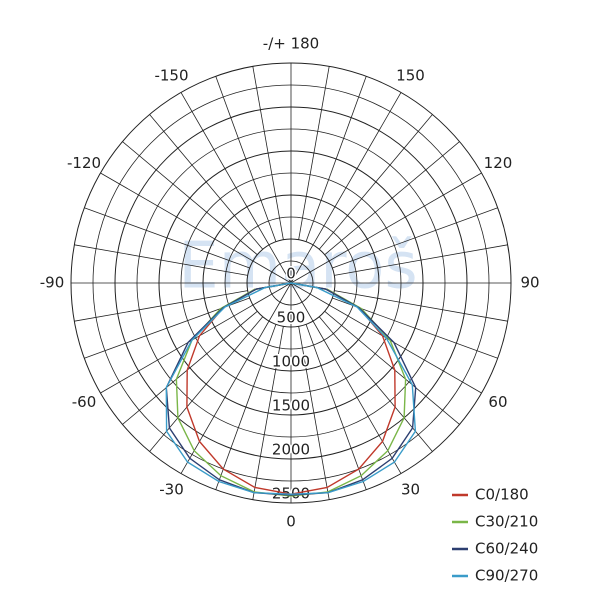  I want to click on legend-label: C60/240, so click(506, 549).